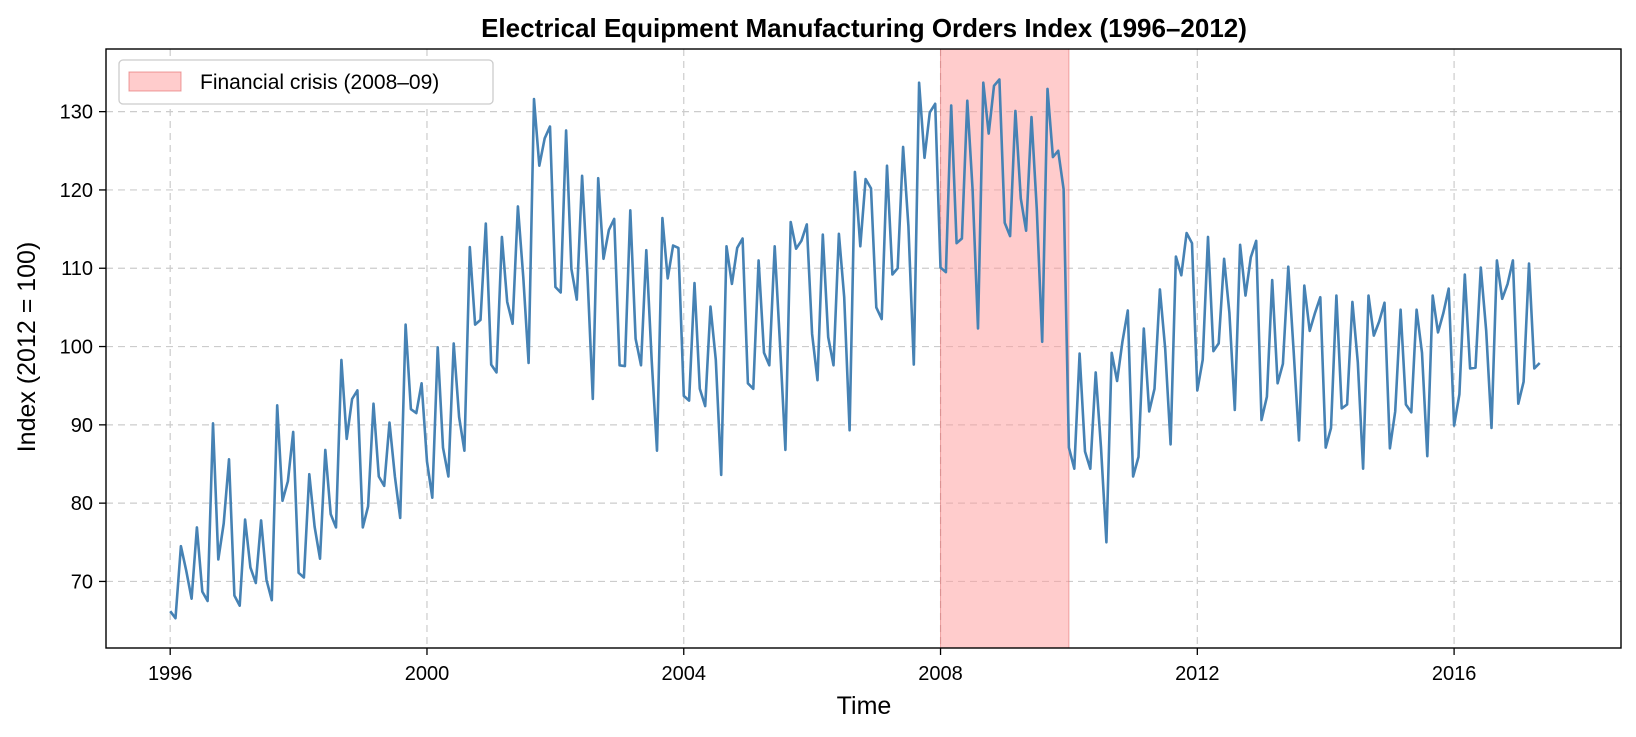  I want to click on y-tick-label: 130, so click(76, 113).